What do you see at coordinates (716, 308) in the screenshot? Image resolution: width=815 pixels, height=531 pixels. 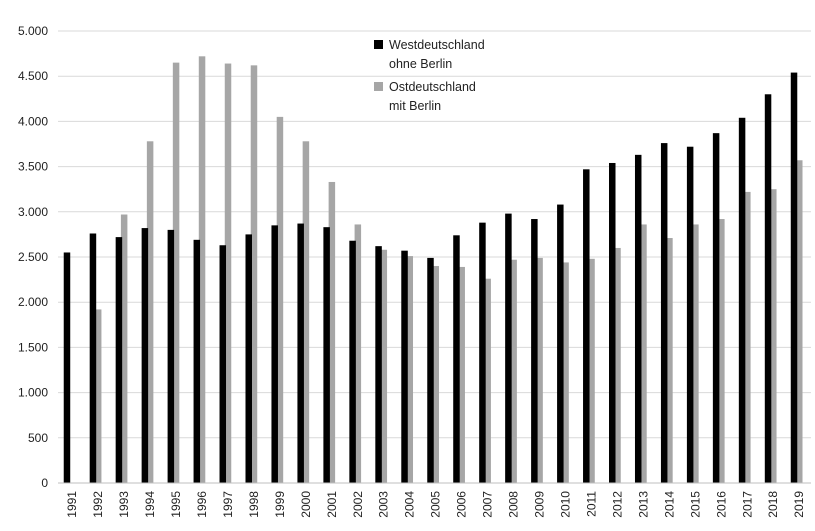 I see `bar-west-2016` at bounding box center [716, 308].